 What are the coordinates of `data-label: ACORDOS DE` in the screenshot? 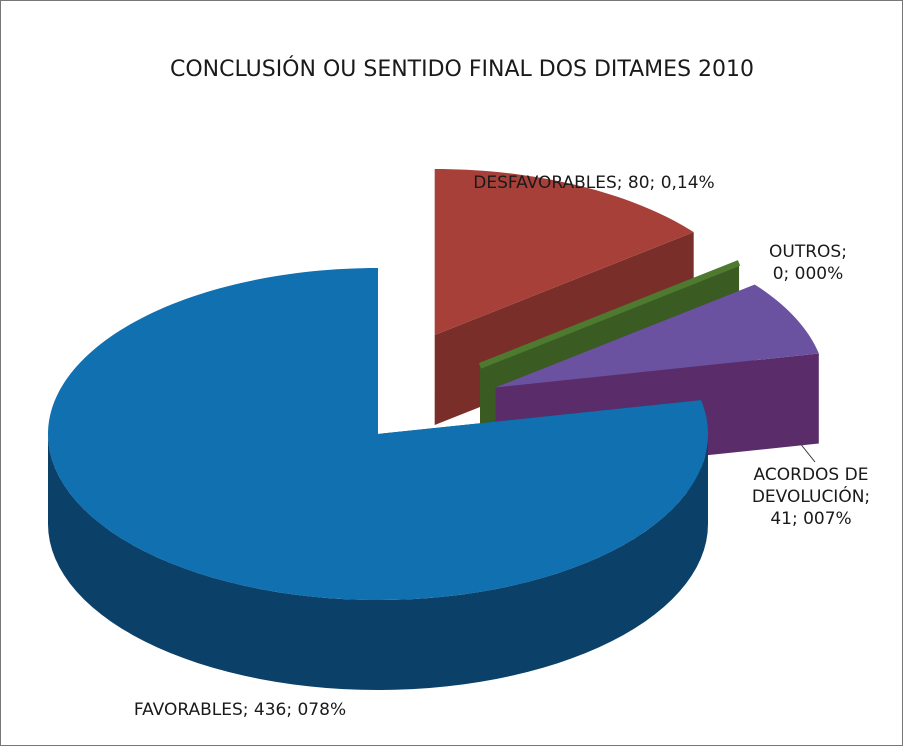 It's located at (811, 475).